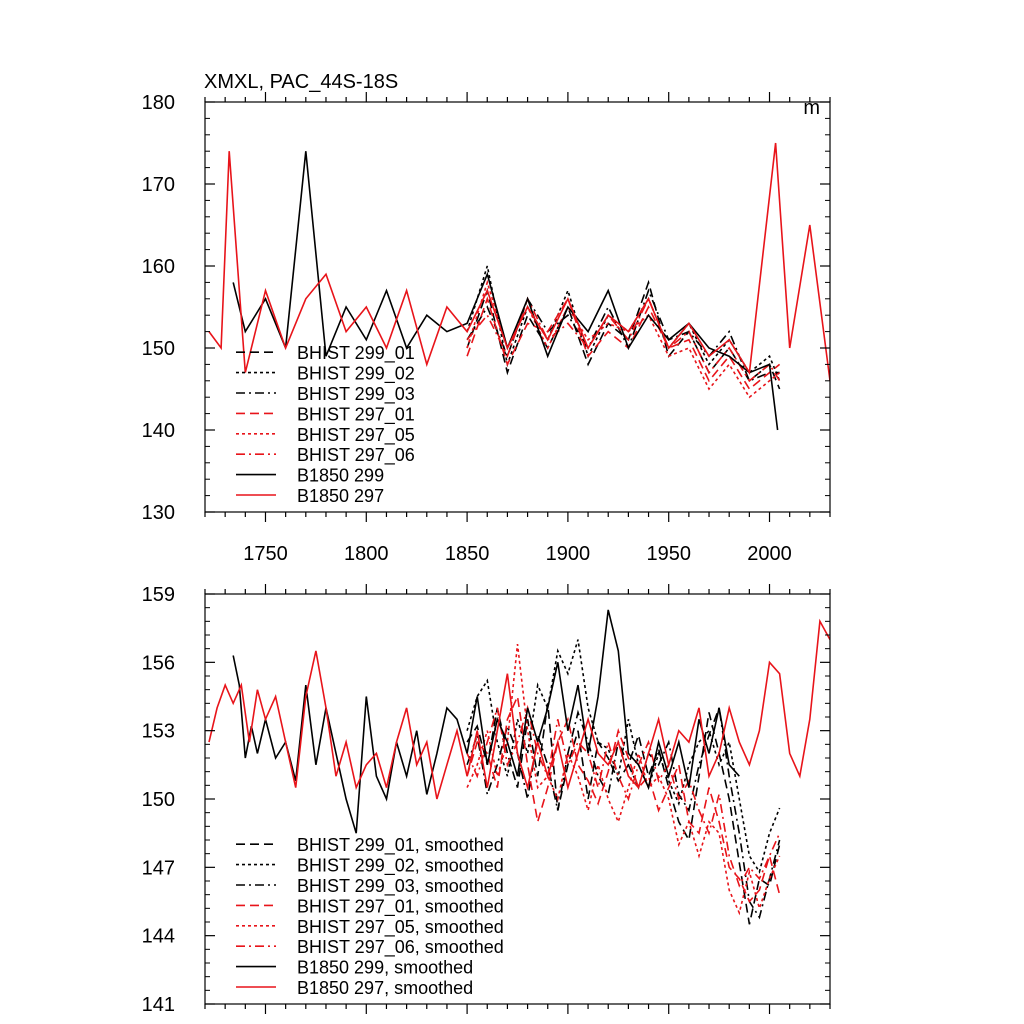  What do you see at coordinates (385, 988) in the screenshot?
I see `legend-entry: B1850 297, smoothed` at bounding box center [385, 988].